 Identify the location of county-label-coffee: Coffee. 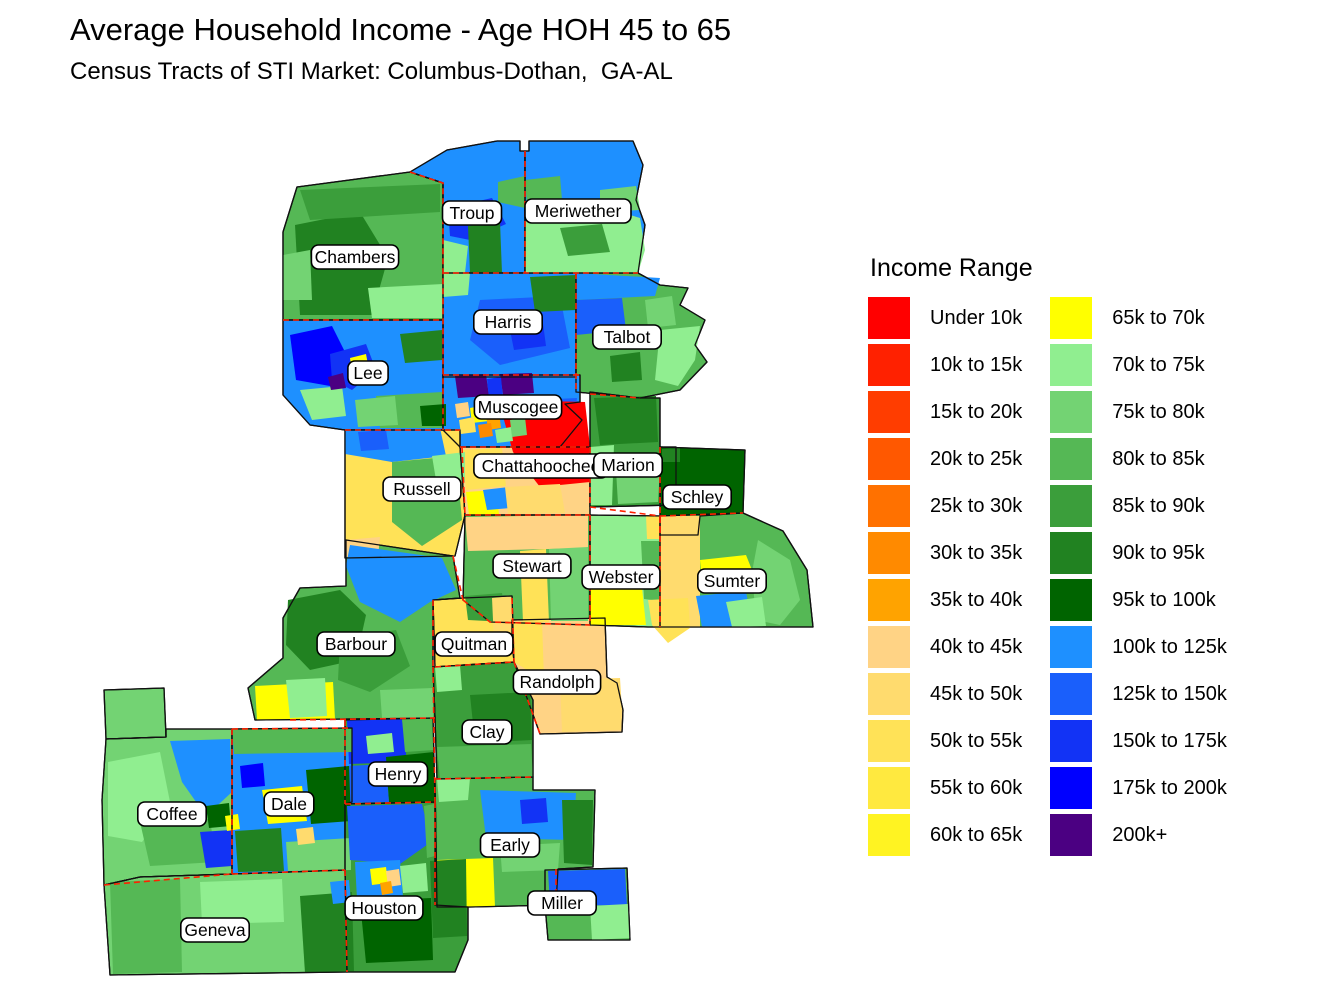
(172, 814).